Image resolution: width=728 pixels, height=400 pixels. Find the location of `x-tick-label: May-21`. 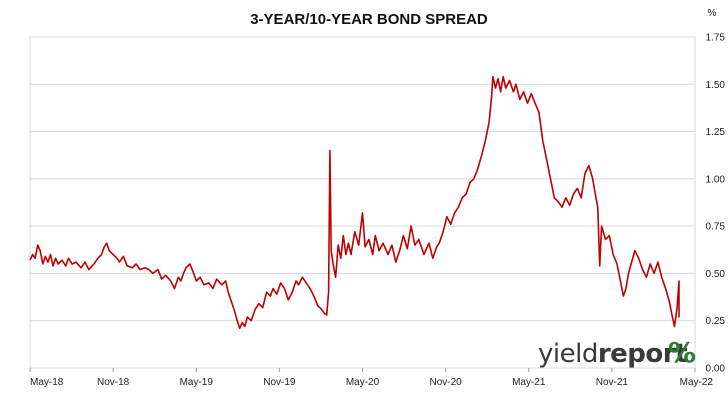

x-tick-label: May-21 is located at coordinates (529, 382).